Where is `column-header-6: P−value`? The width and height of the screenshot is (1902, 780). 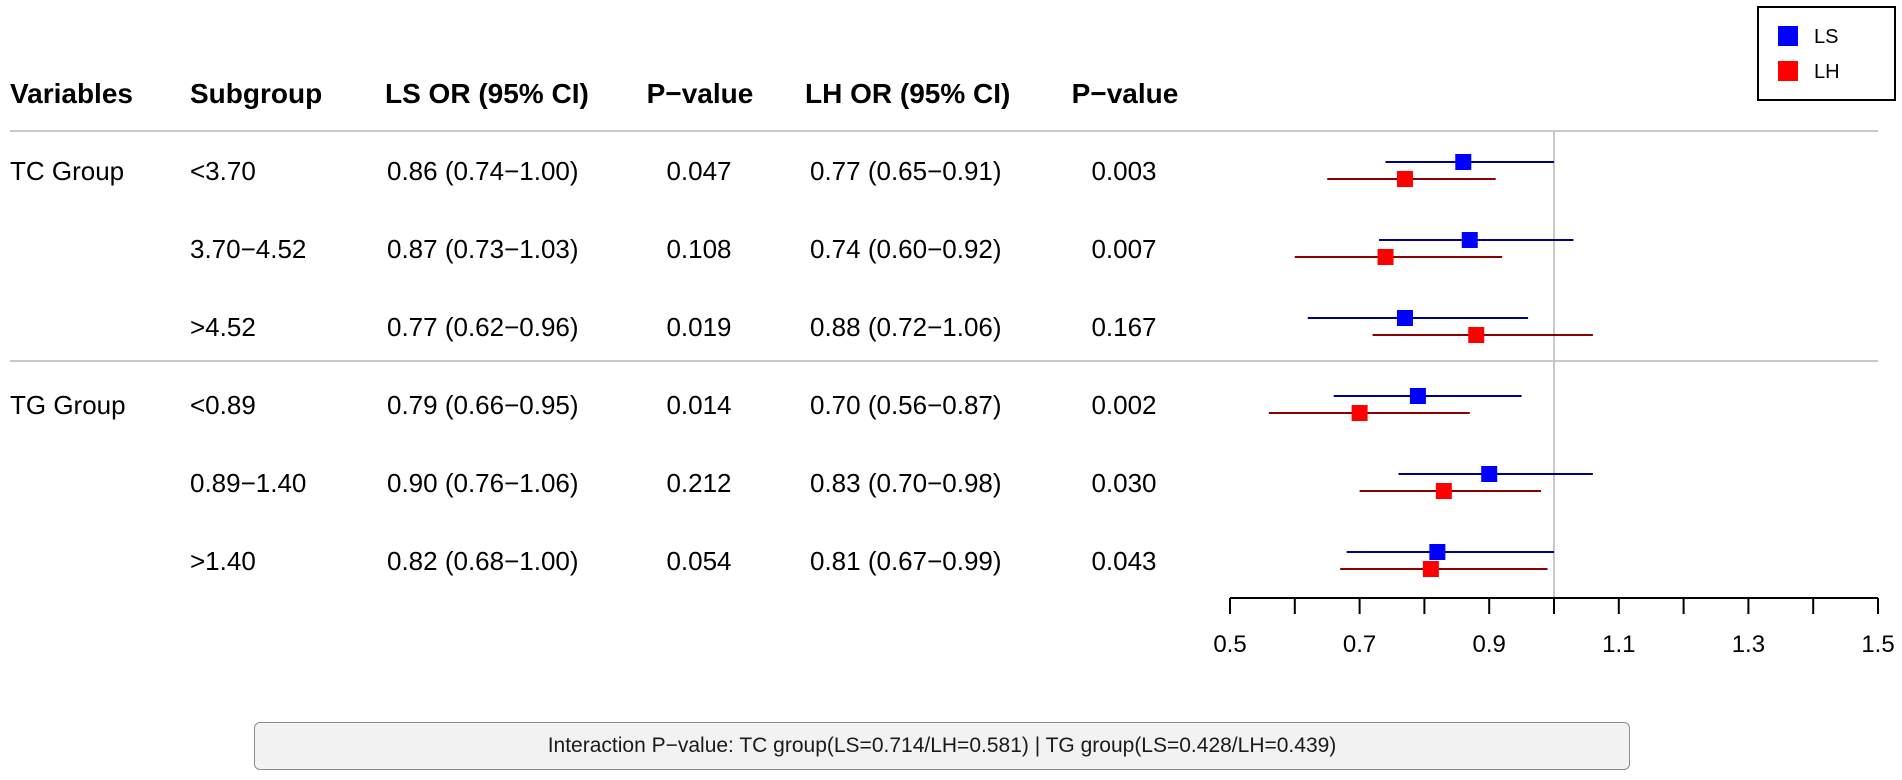 column-header-6: P−value is located at coordinates (1125, 93).